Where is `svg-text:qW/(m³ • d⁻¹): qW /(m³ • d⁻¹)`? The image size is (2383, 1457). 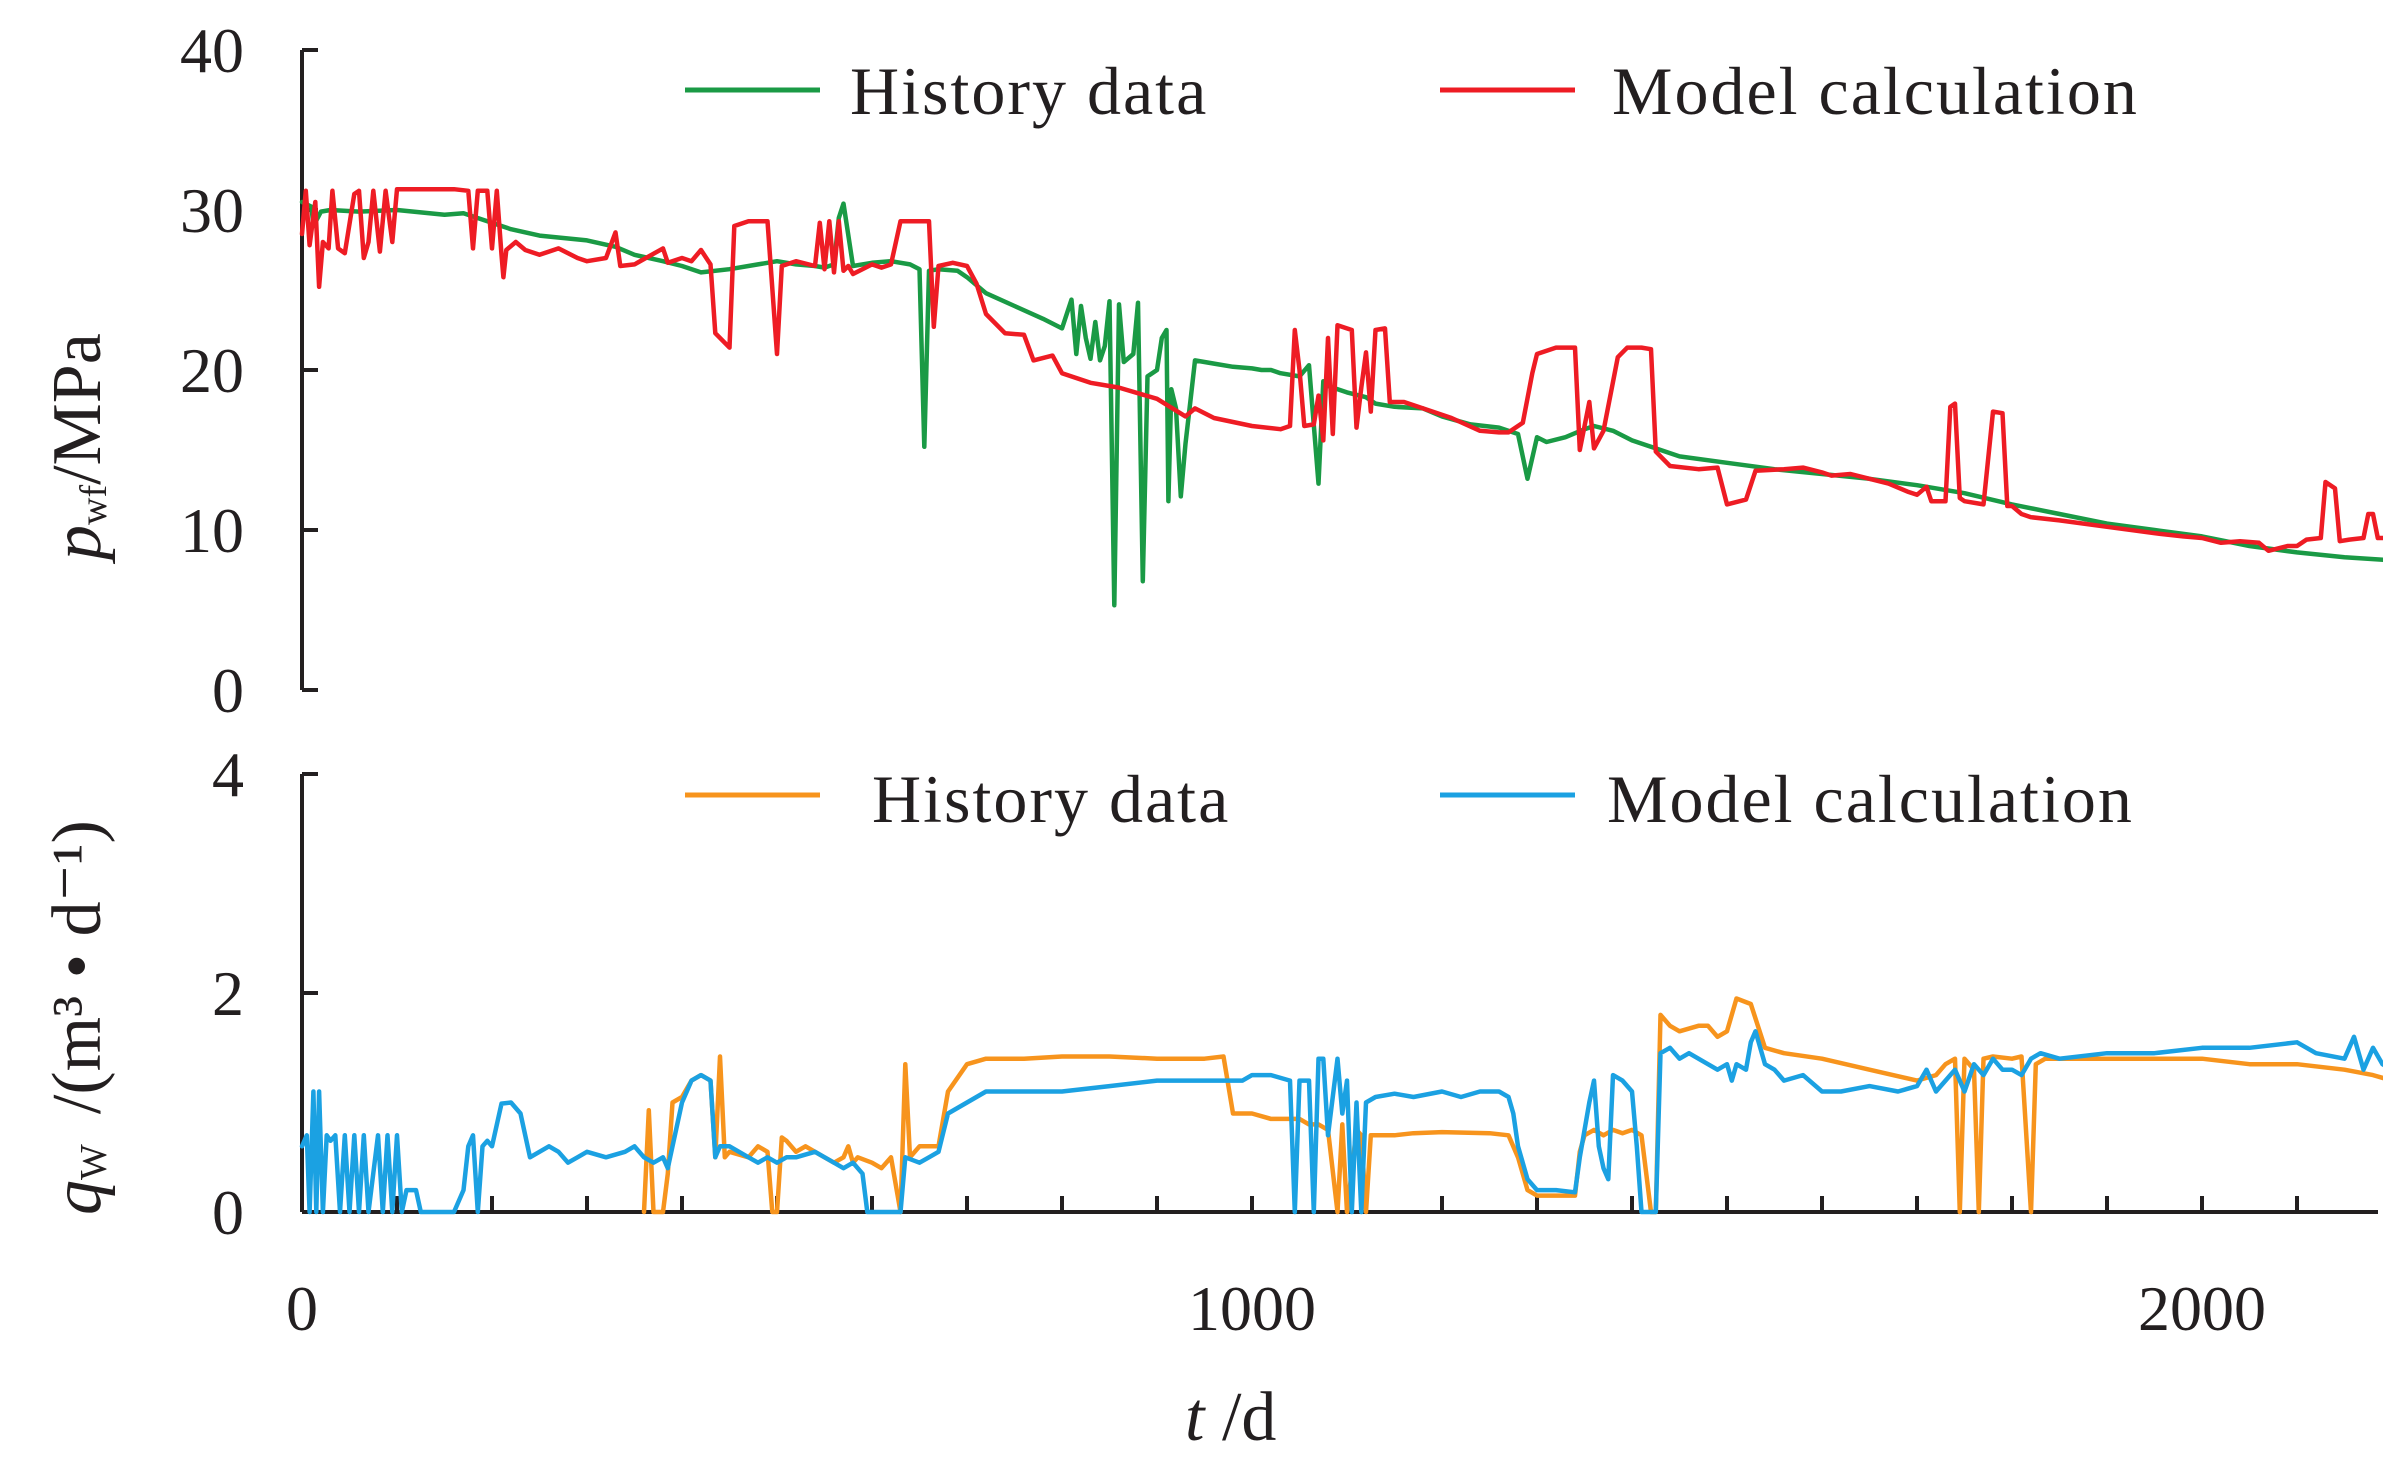 svg-text:qW/(m³ • d⁻¹): qW /(m³ • d⁻¹) is located at coordinates (77, 1017).